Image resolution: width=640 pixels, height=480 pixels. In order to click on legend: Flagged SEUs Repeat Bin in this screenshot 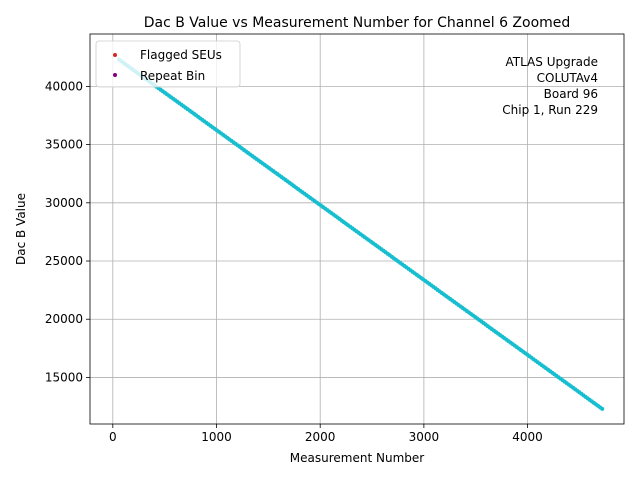, I will do `click(168, 64)`.